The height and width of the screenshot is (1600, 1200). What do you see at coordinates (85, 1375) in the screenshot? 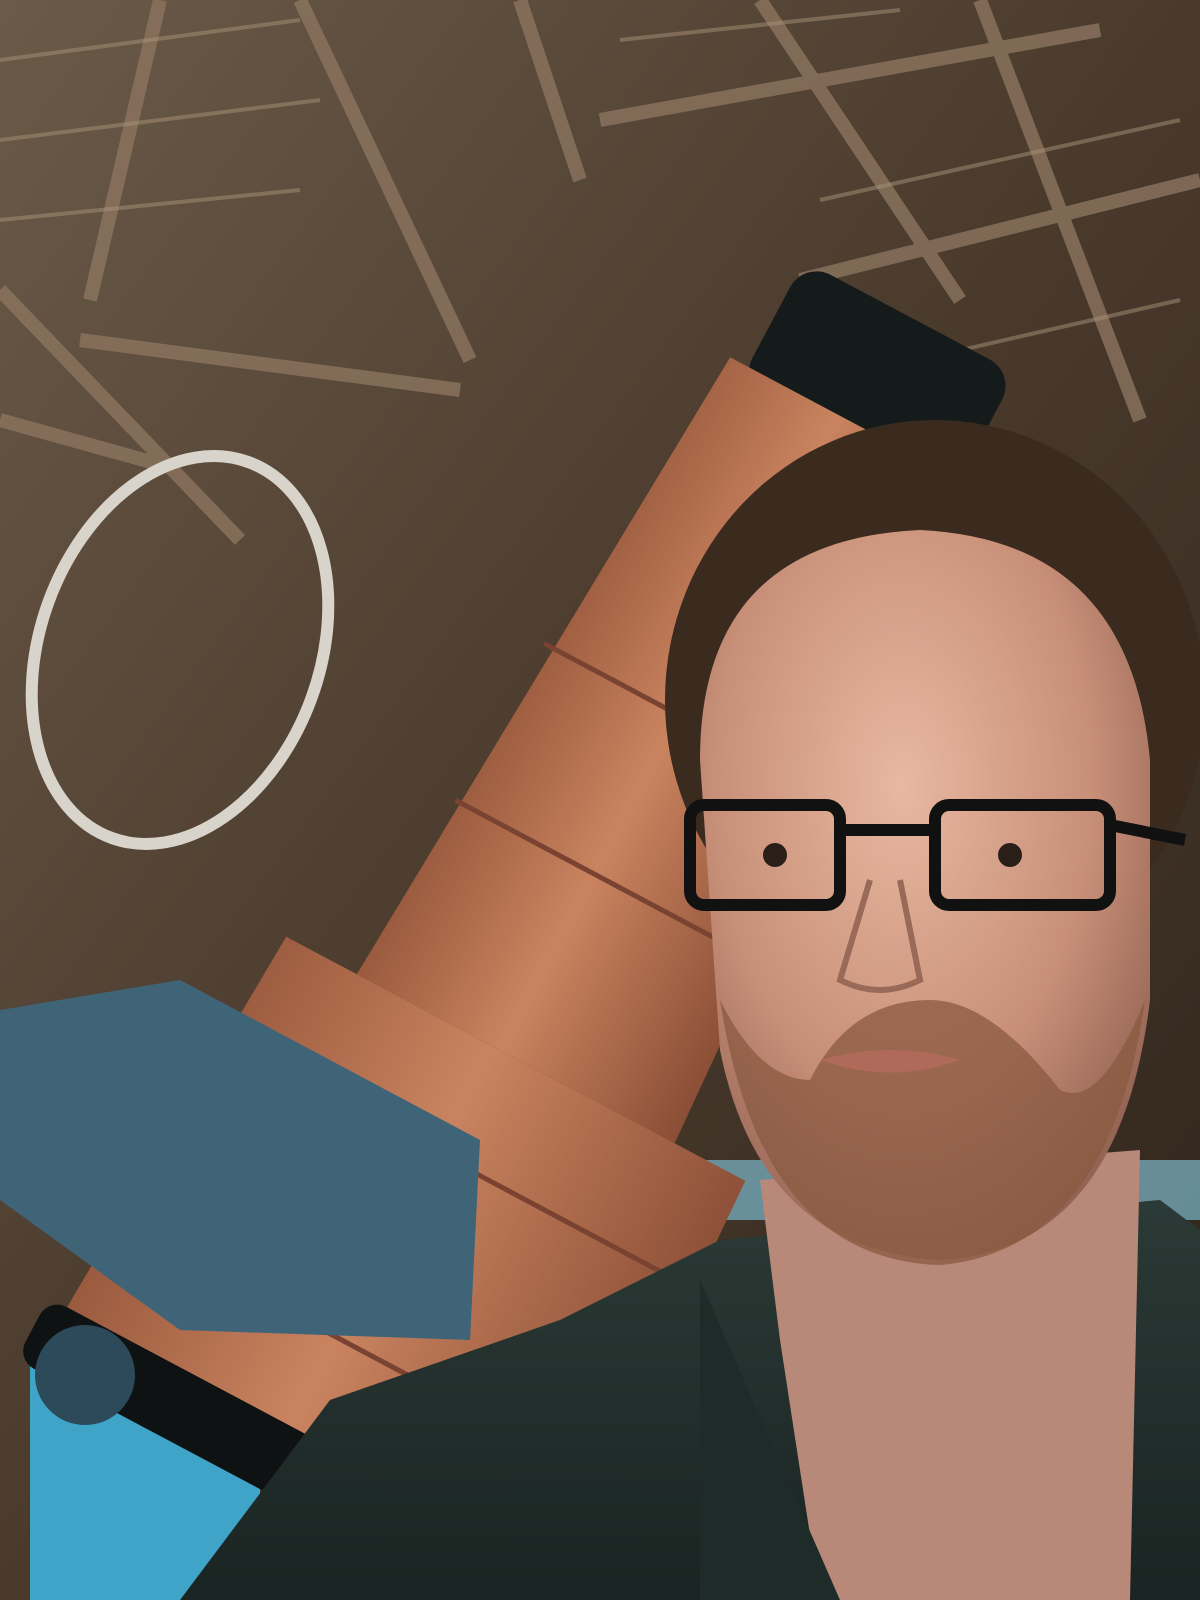
I see `knob` at bounding box center [85, 1375].